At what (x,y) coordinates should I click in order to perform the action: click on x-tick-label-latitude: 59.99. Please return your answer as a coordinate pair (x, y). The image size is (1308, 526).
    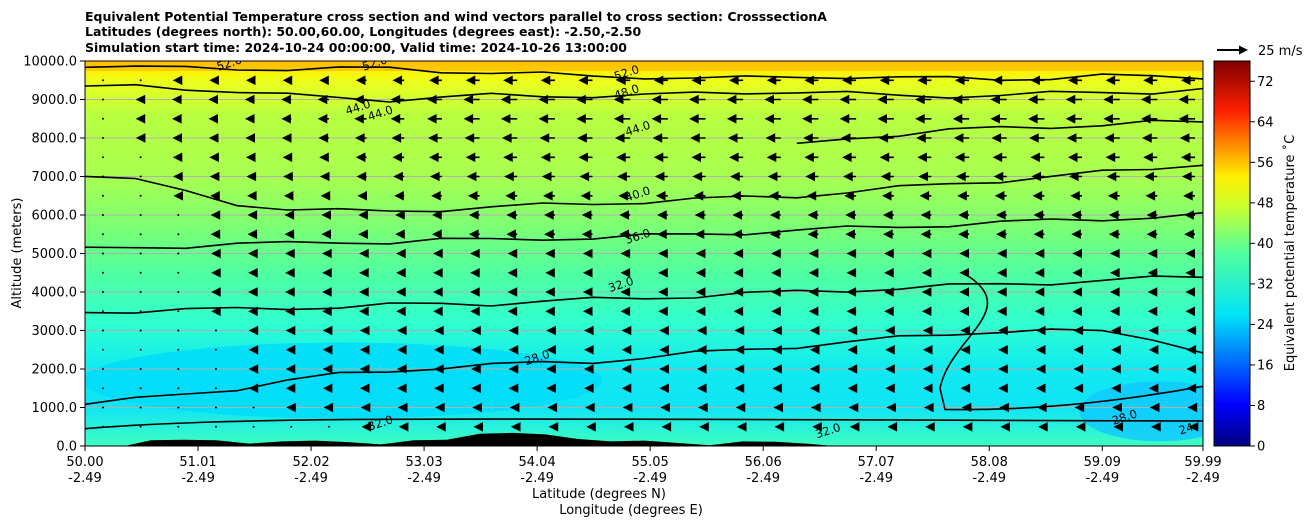
    Looking at the image, I should click on (1202, 462).